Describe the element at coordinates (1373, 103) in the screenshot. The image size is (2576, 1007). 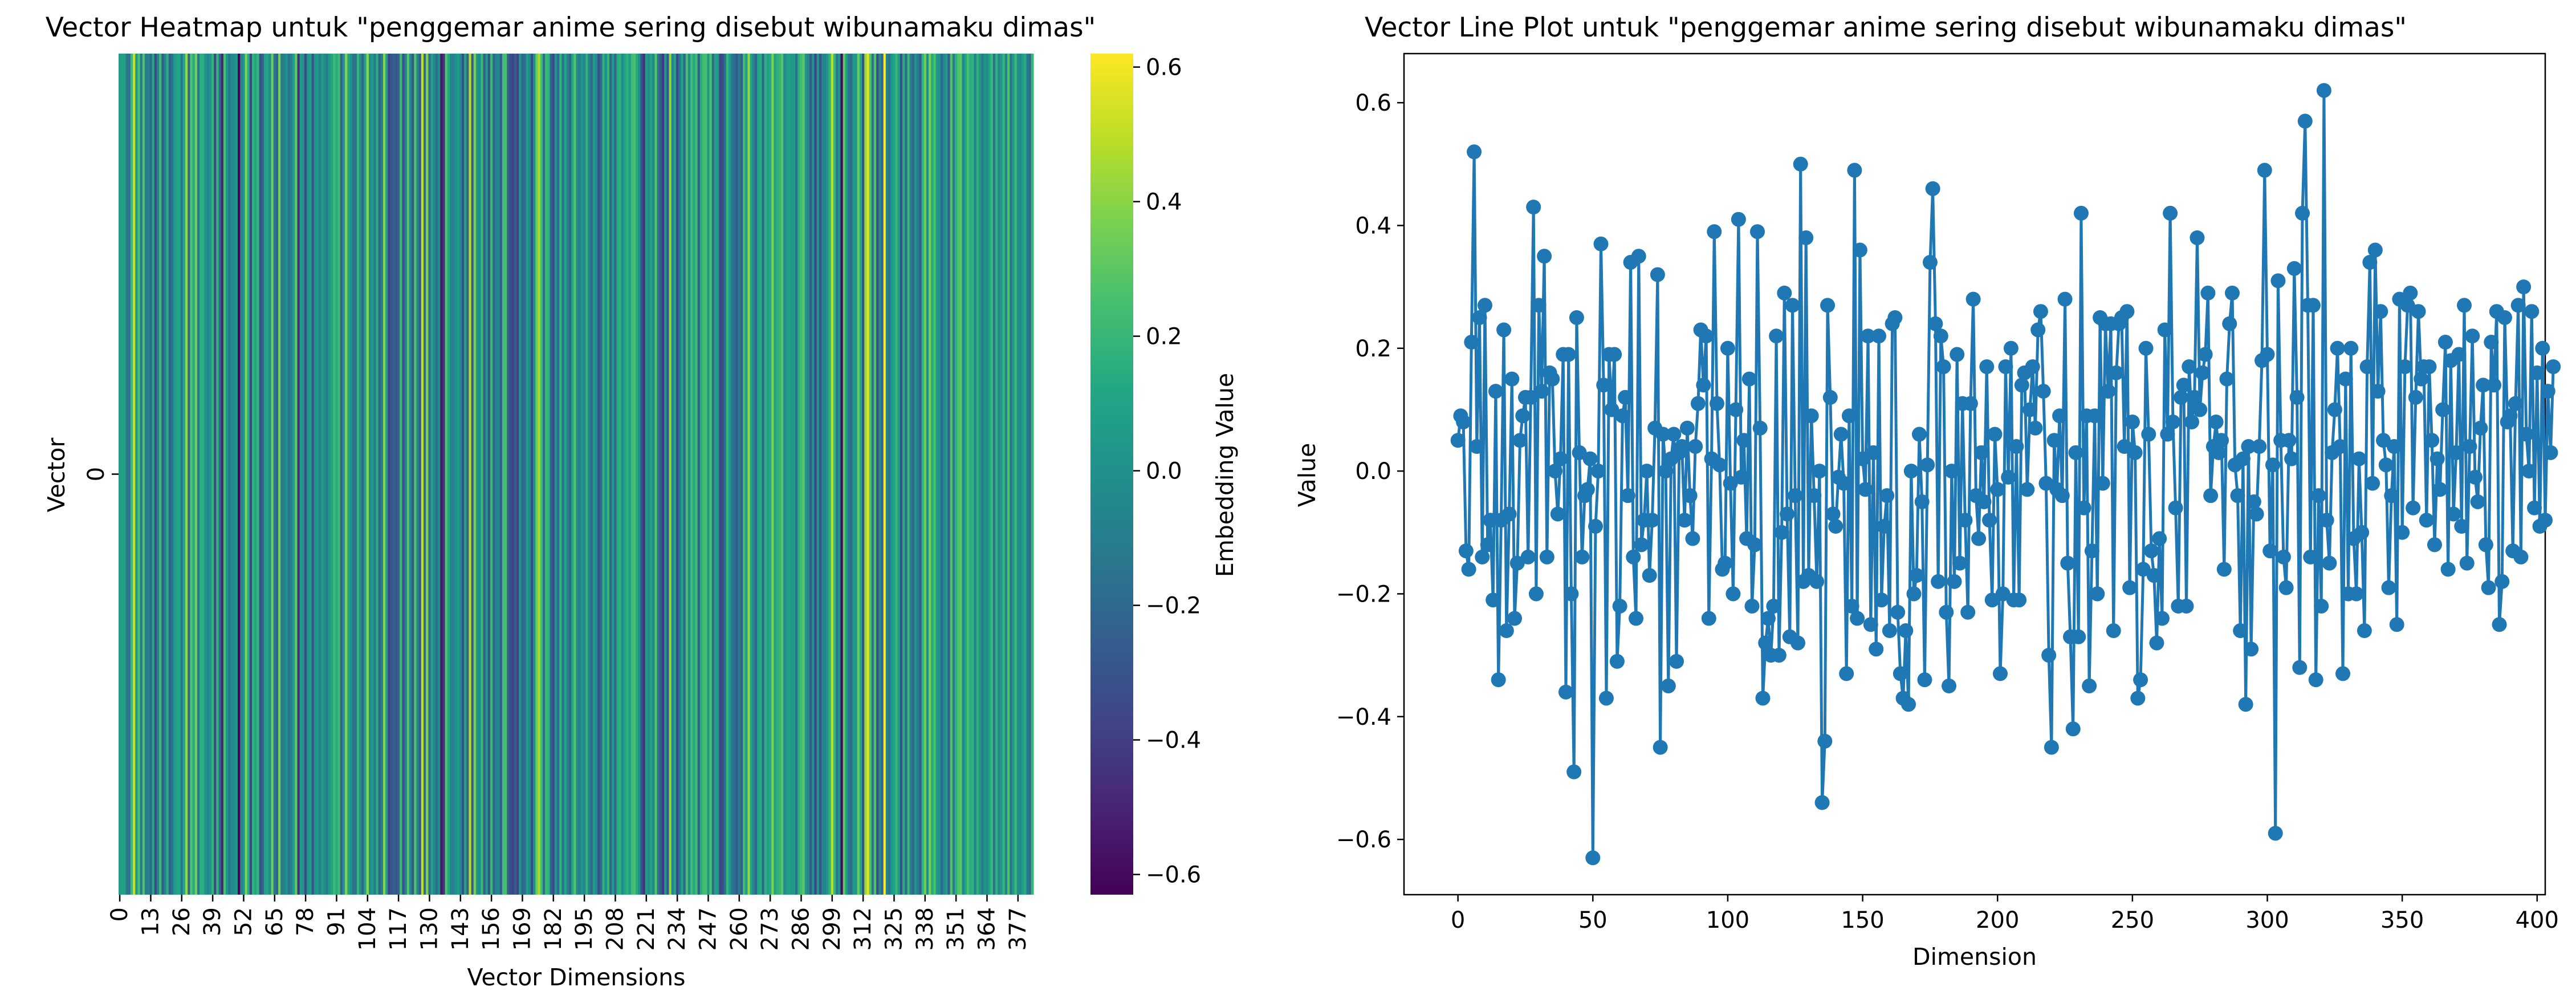
I see `line-plot-y-tick-label: 0.6` at that location.